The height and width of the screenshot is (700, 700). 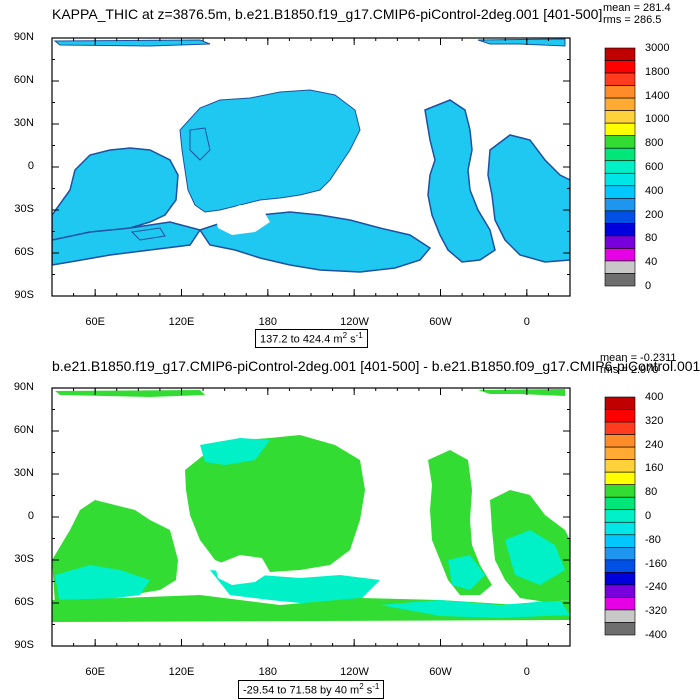 I want to click on bottom-range-suffix: s, so click(x=368, y=690).